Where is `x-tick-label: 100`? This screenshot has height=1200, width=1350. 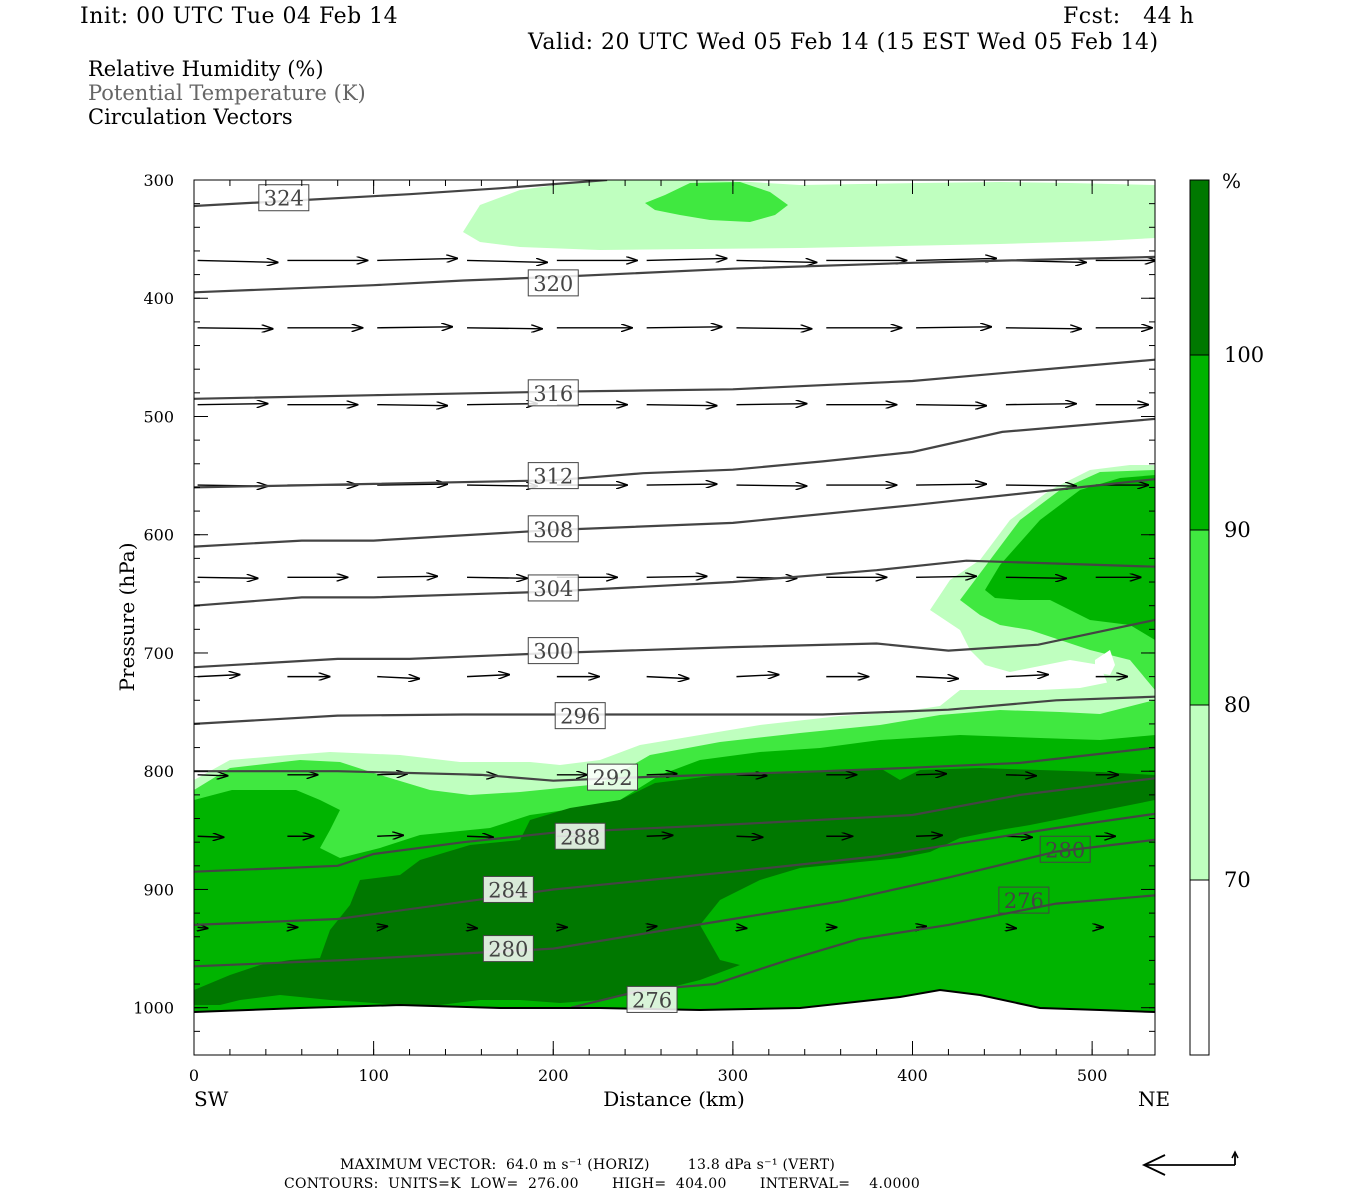 x-tick-label: 100 is located at coordinates (373, 1075).